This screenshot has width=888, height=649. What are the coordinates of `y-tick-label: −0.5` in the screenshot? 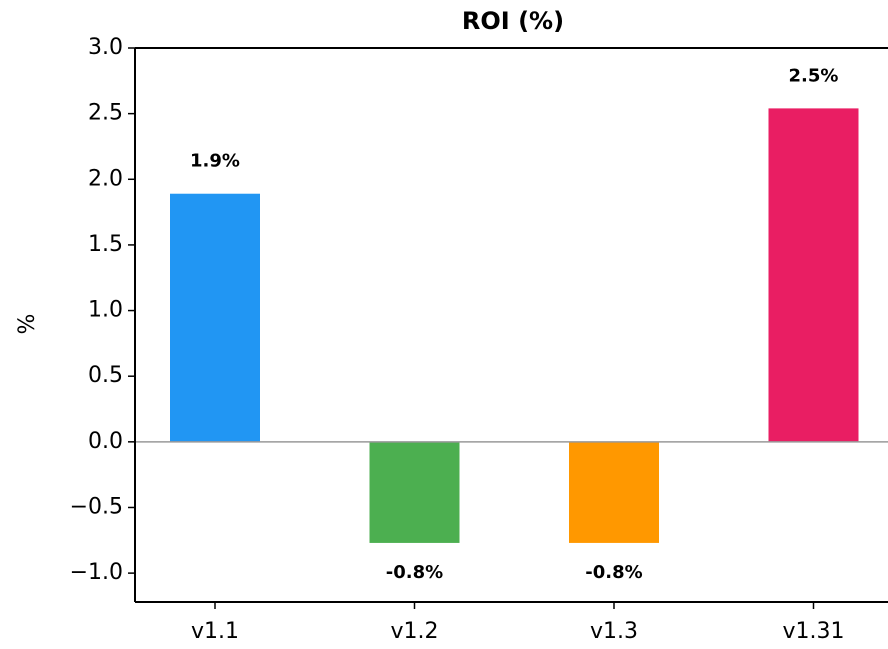 It's located at (96, 506).